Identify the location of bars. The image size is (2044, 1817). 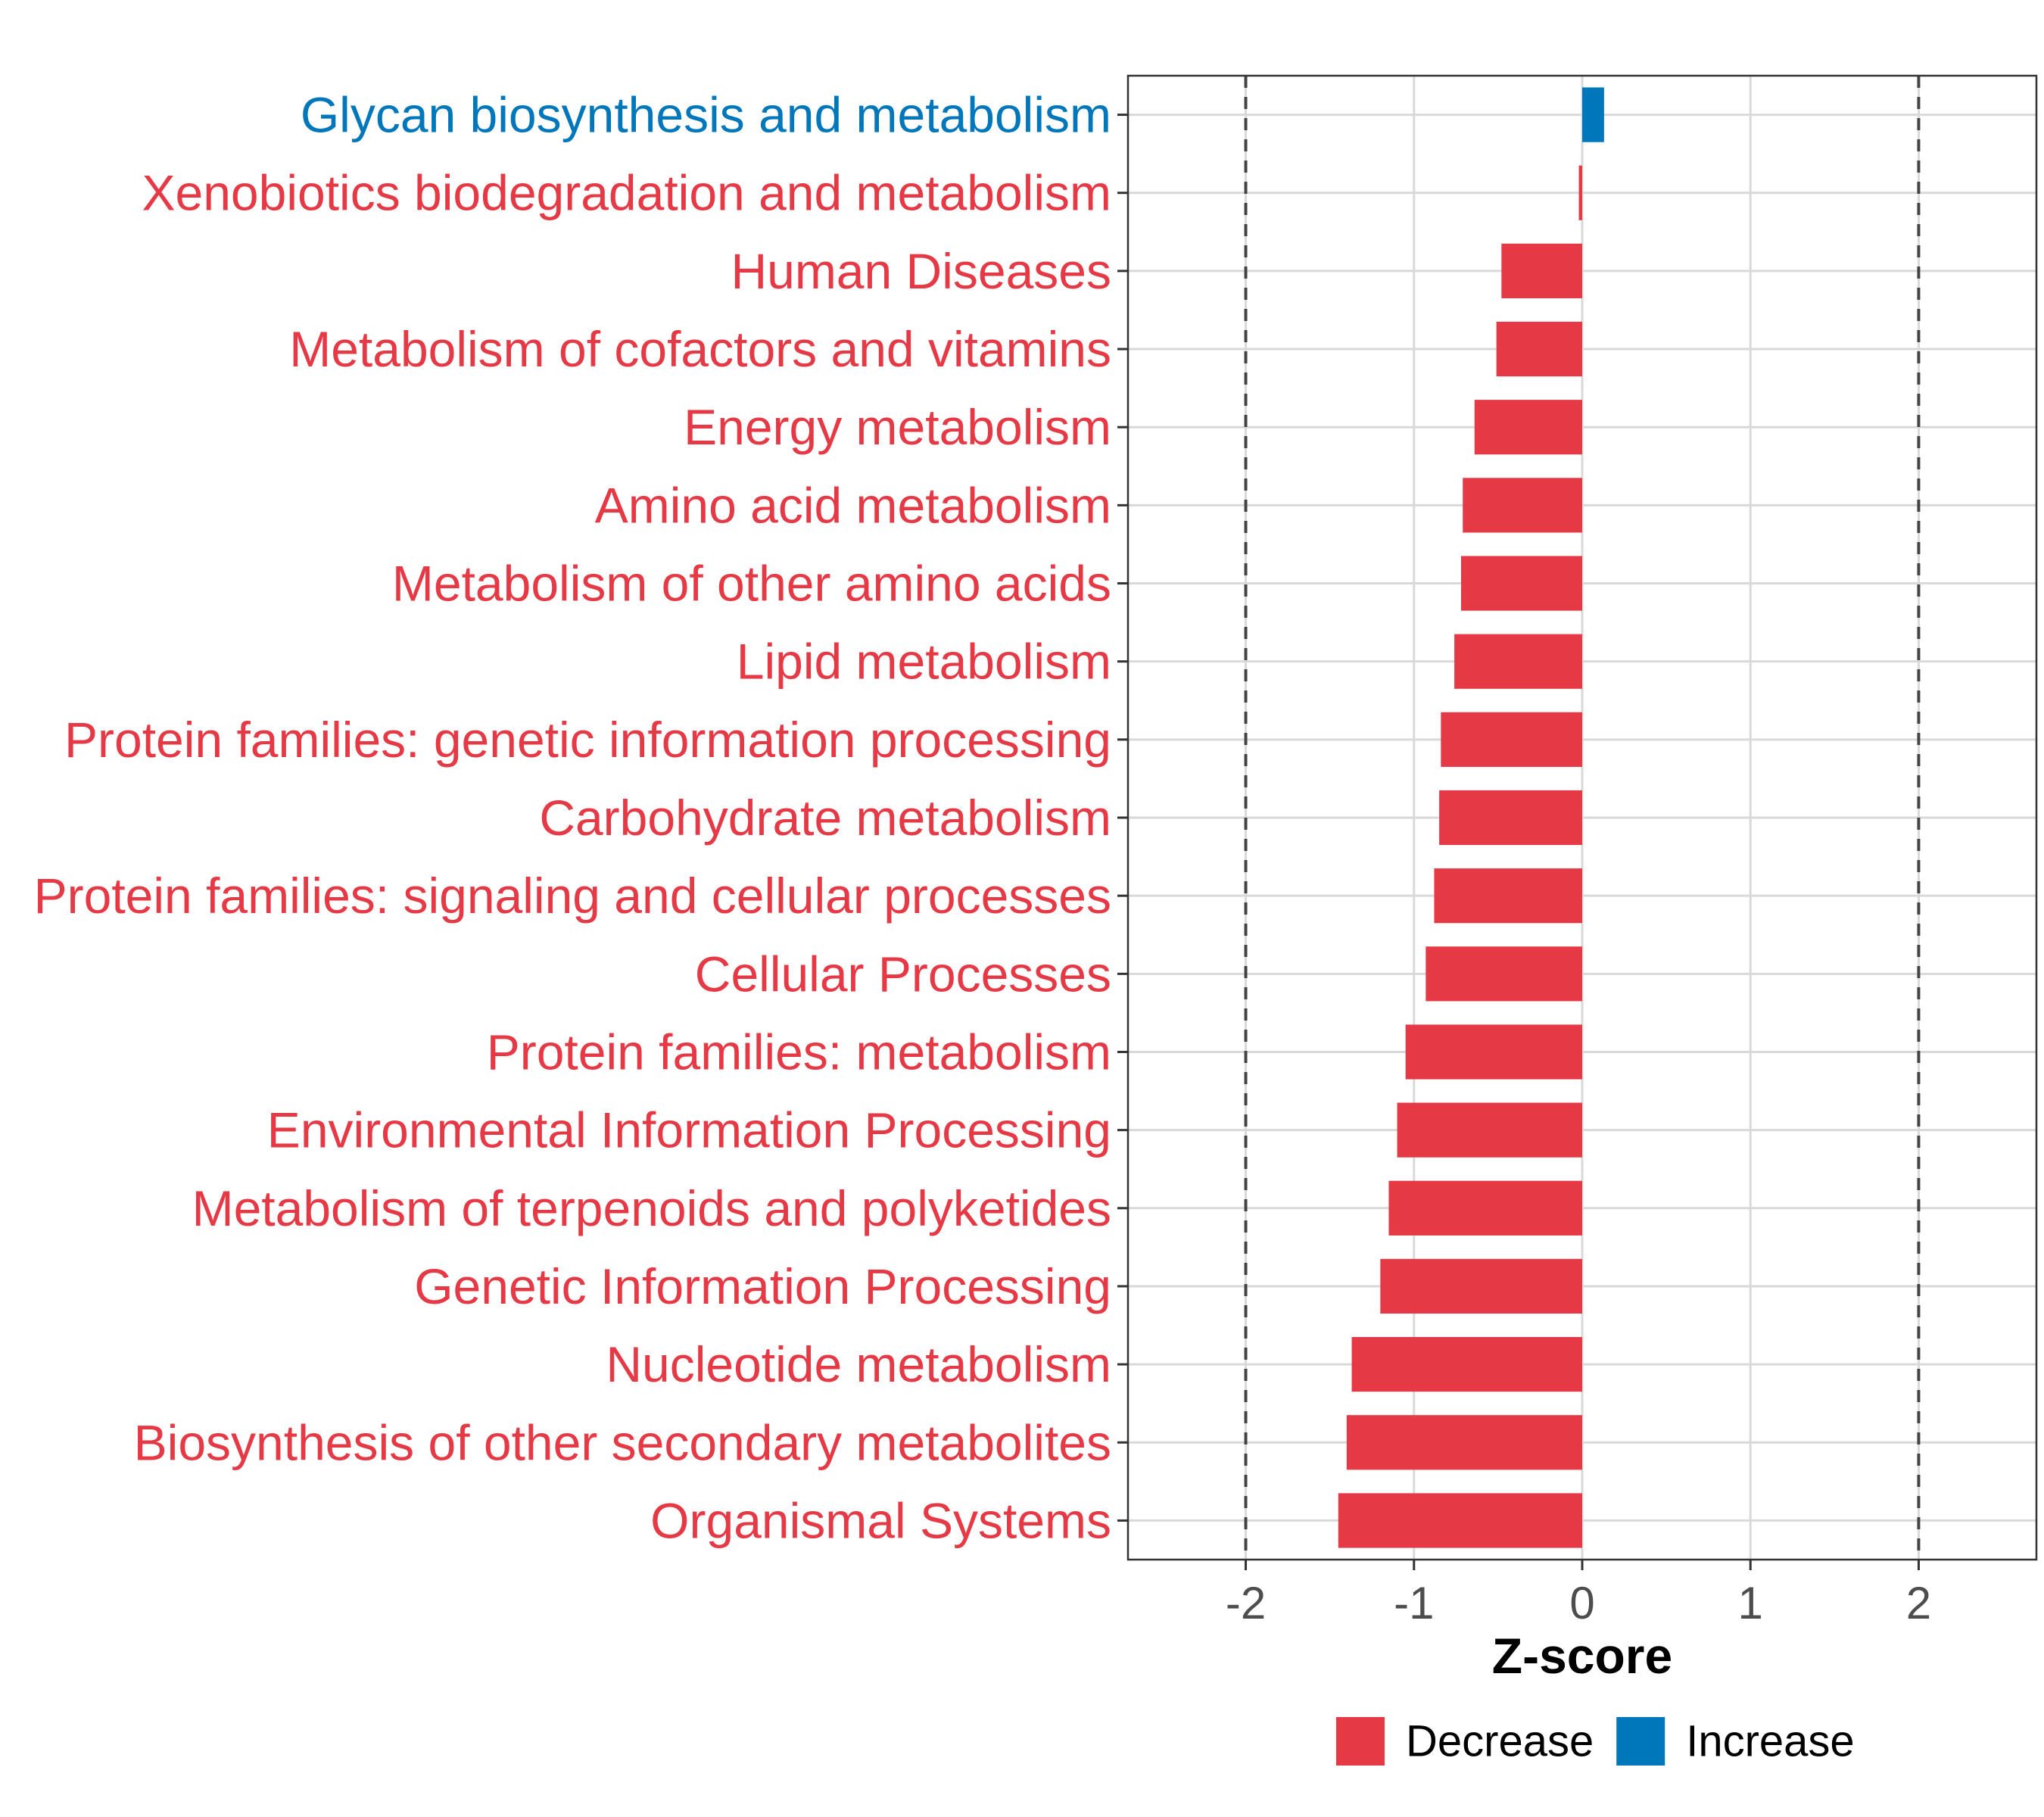
(1471, 818).